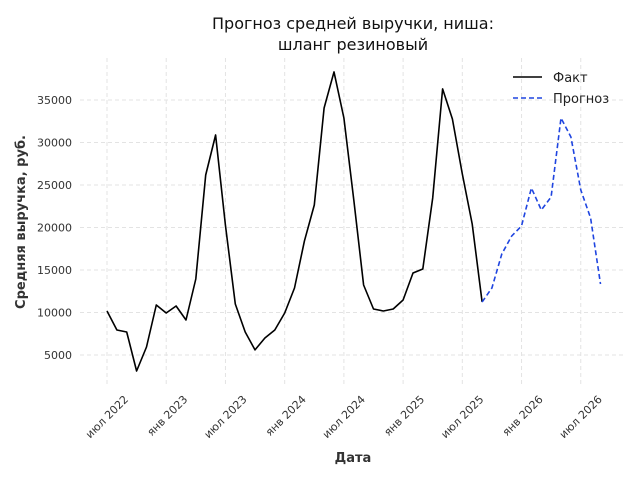 The height and width of the screenshot is (484, 640). I want to click on x-tick-label: июл 2022, so click(107, 417).